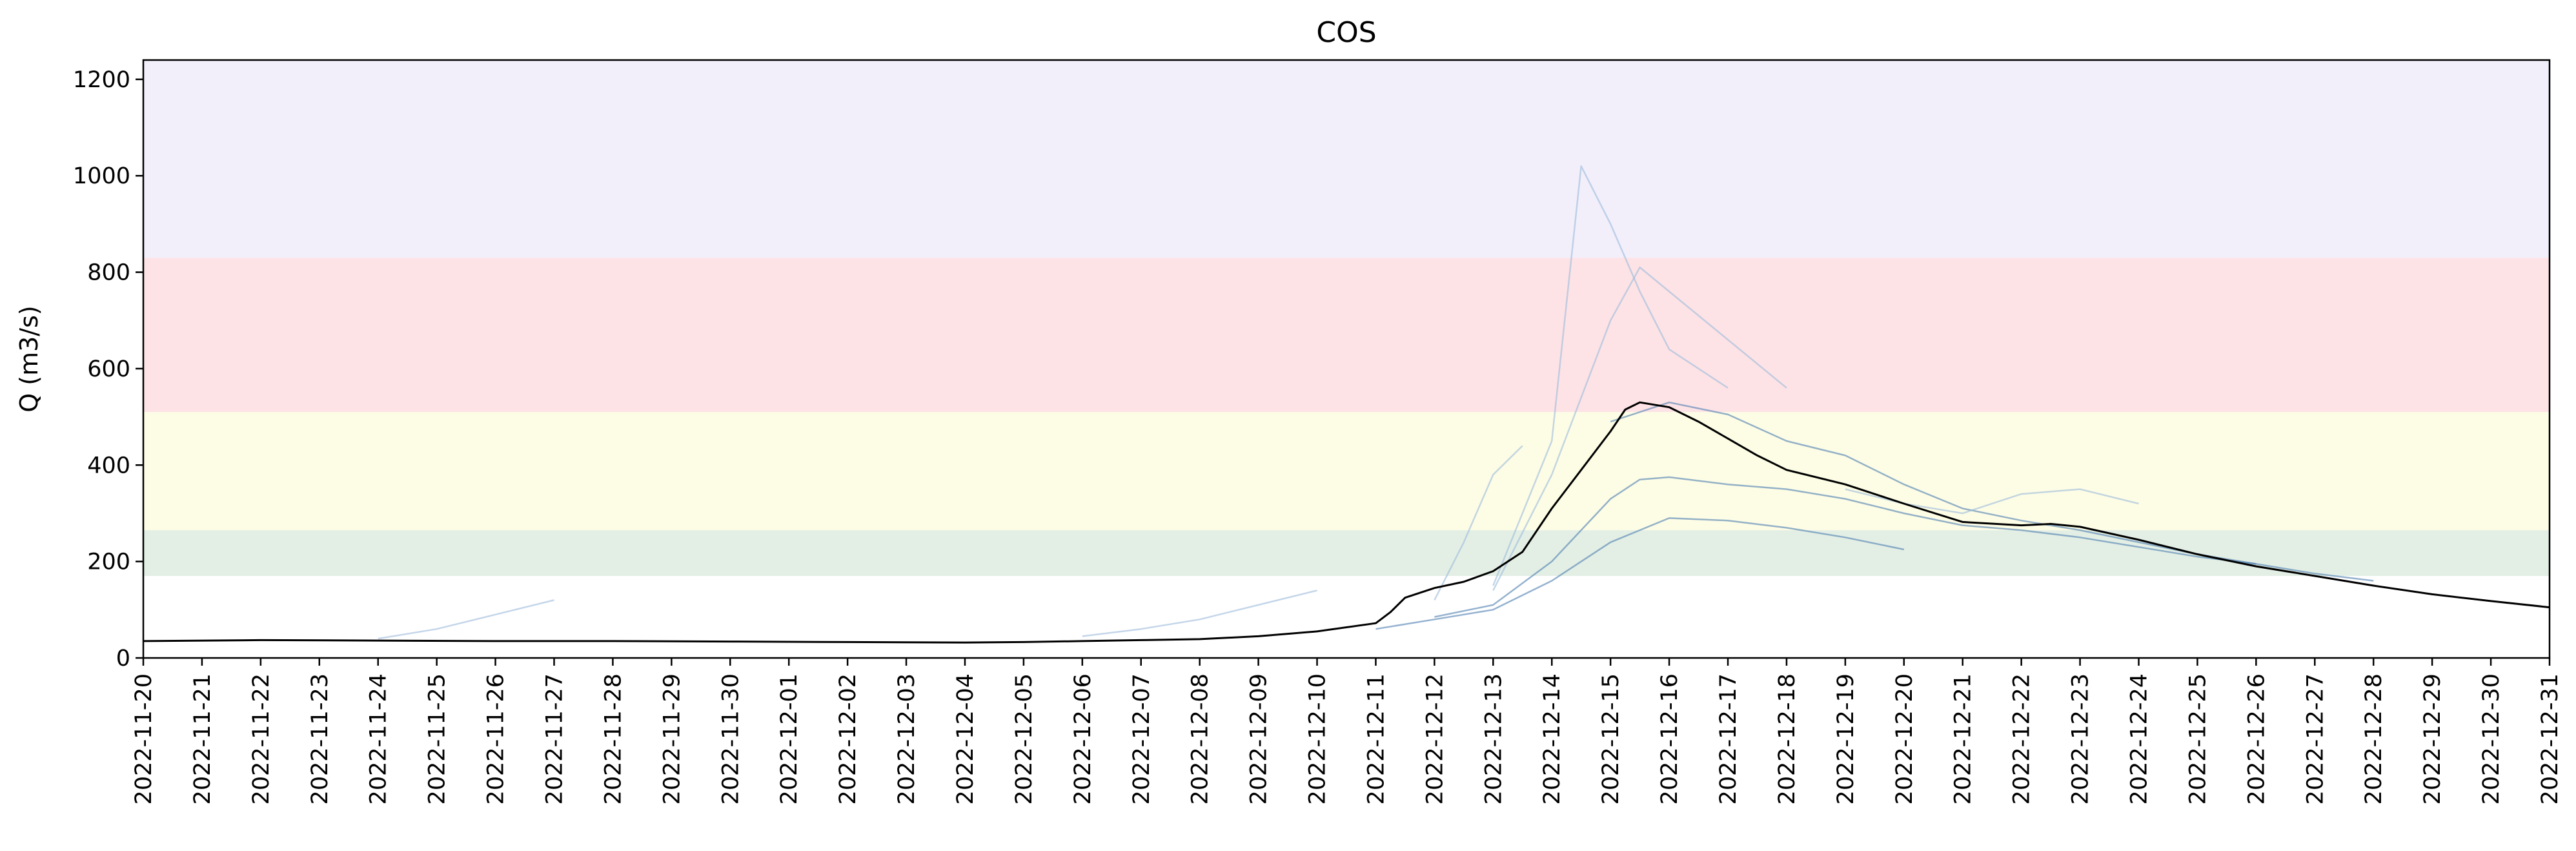 The height and width of the screenshot is (851, 2576). Describe the element at coordinates (2198, 739) in the screenshot. I see `x-tick-label: 2022-12-25` at that location.